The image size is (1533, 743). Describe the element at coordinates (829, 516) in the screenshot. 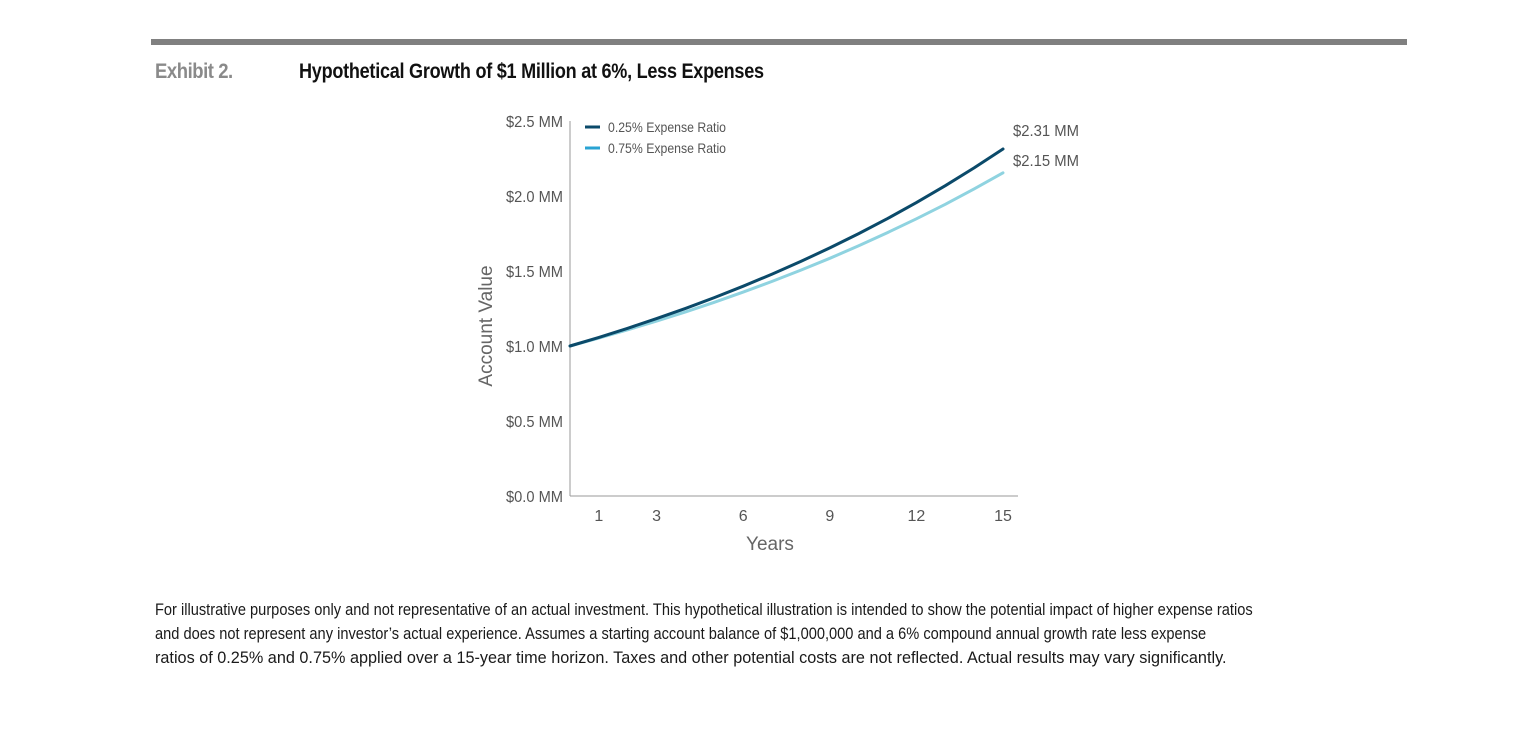

I see `x-tick-label: 9` at that location.